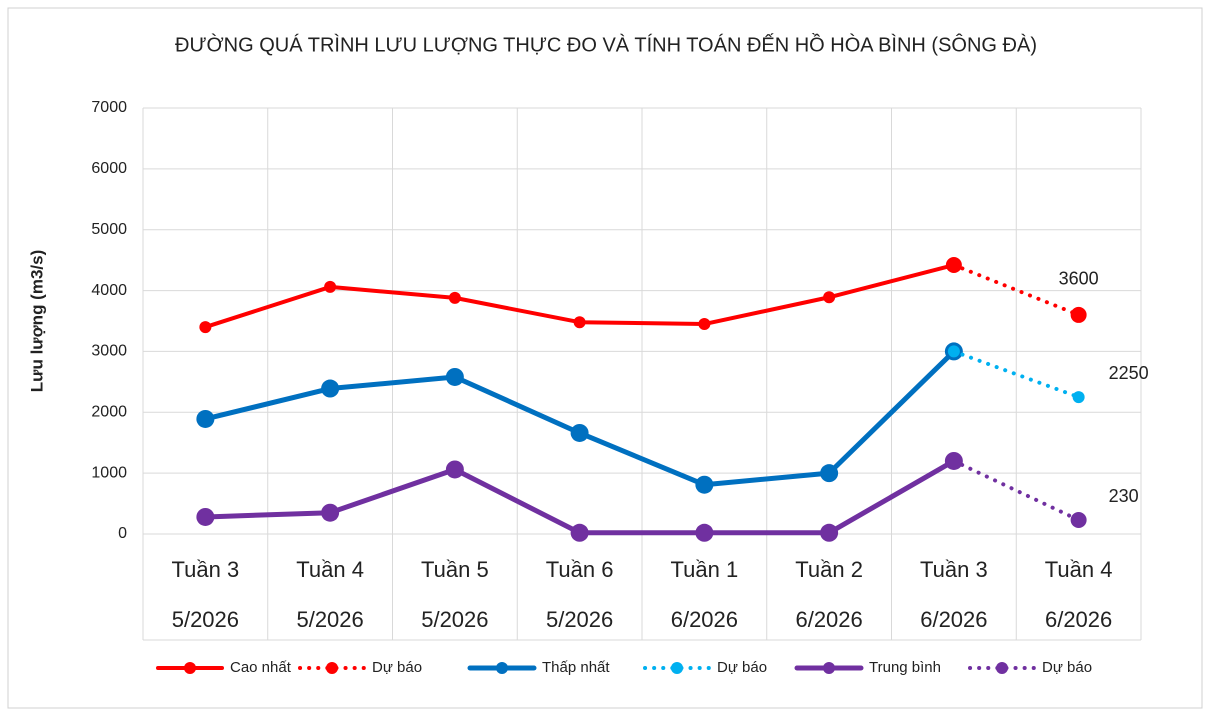 This screenshot has height=718, width=1211. Describe the element at coordinates (109, 229) in the screenshot. I see `y-tick-label: 5000` at that location.